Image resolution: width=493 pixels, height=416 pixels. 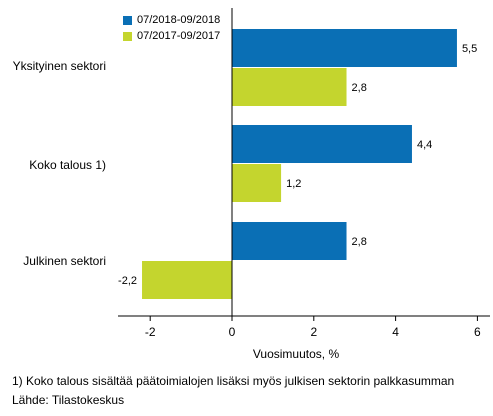 I want to click on data-label-series-2-0: 2,8, so click(x=359, y=88).